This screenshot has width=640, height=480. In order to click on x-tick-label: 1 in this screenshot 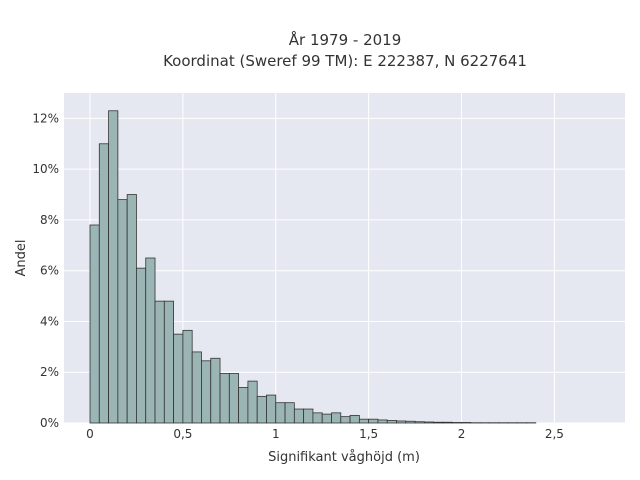, I will do `click(276, 434)`.